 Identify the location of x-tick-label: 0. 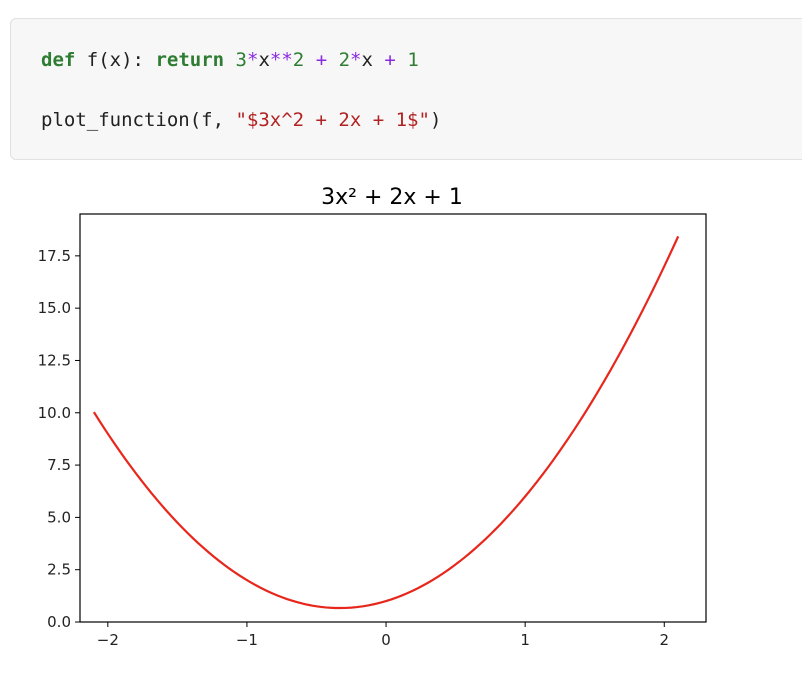
(386, 640).